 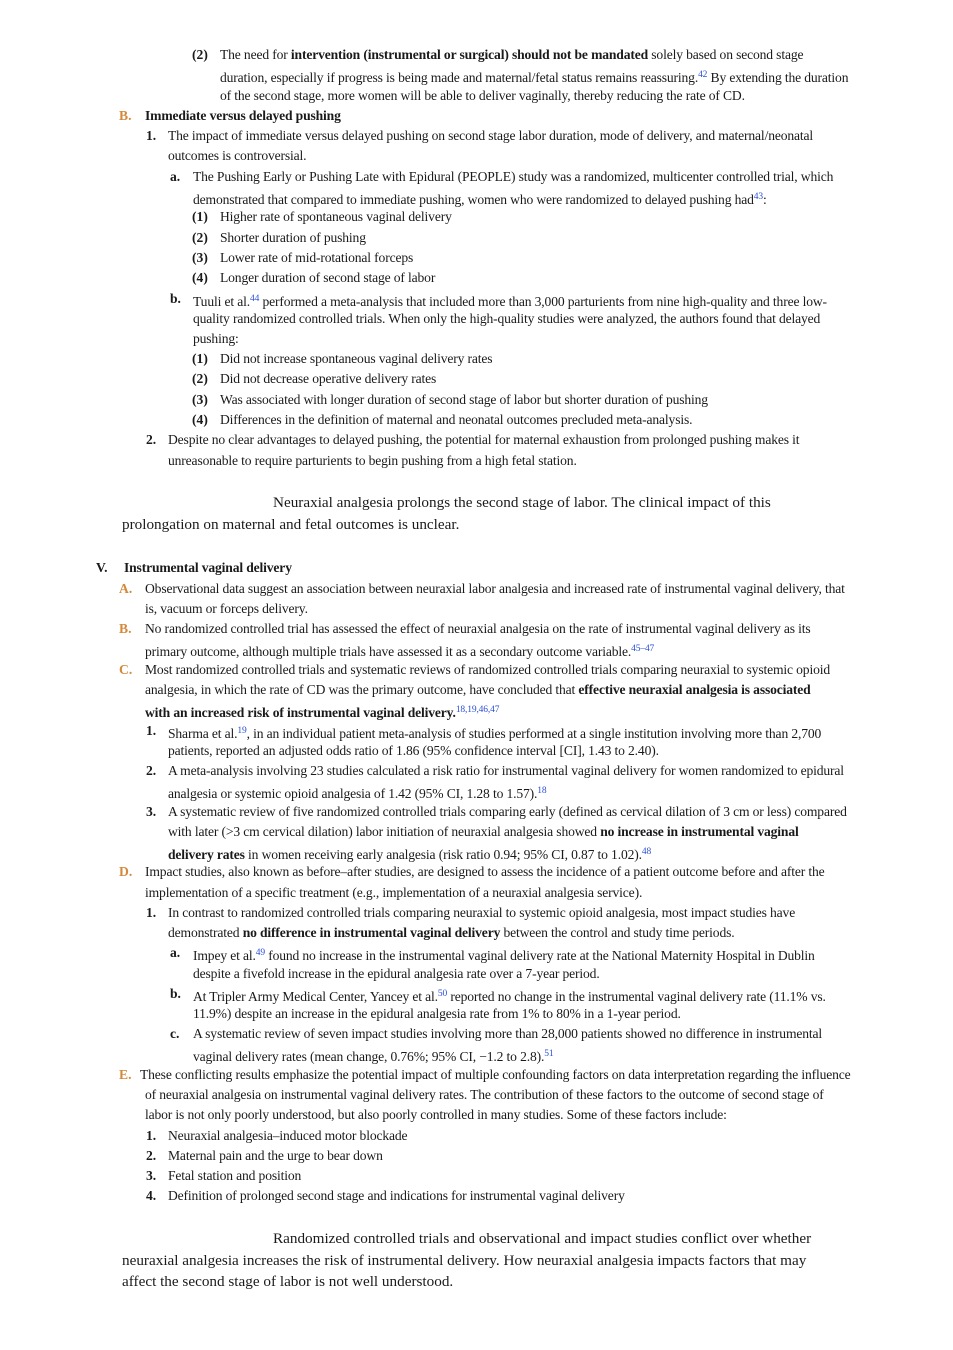 I want to click on section-heading: Instrumental vaginal delivery, so click(x=208, y=567).